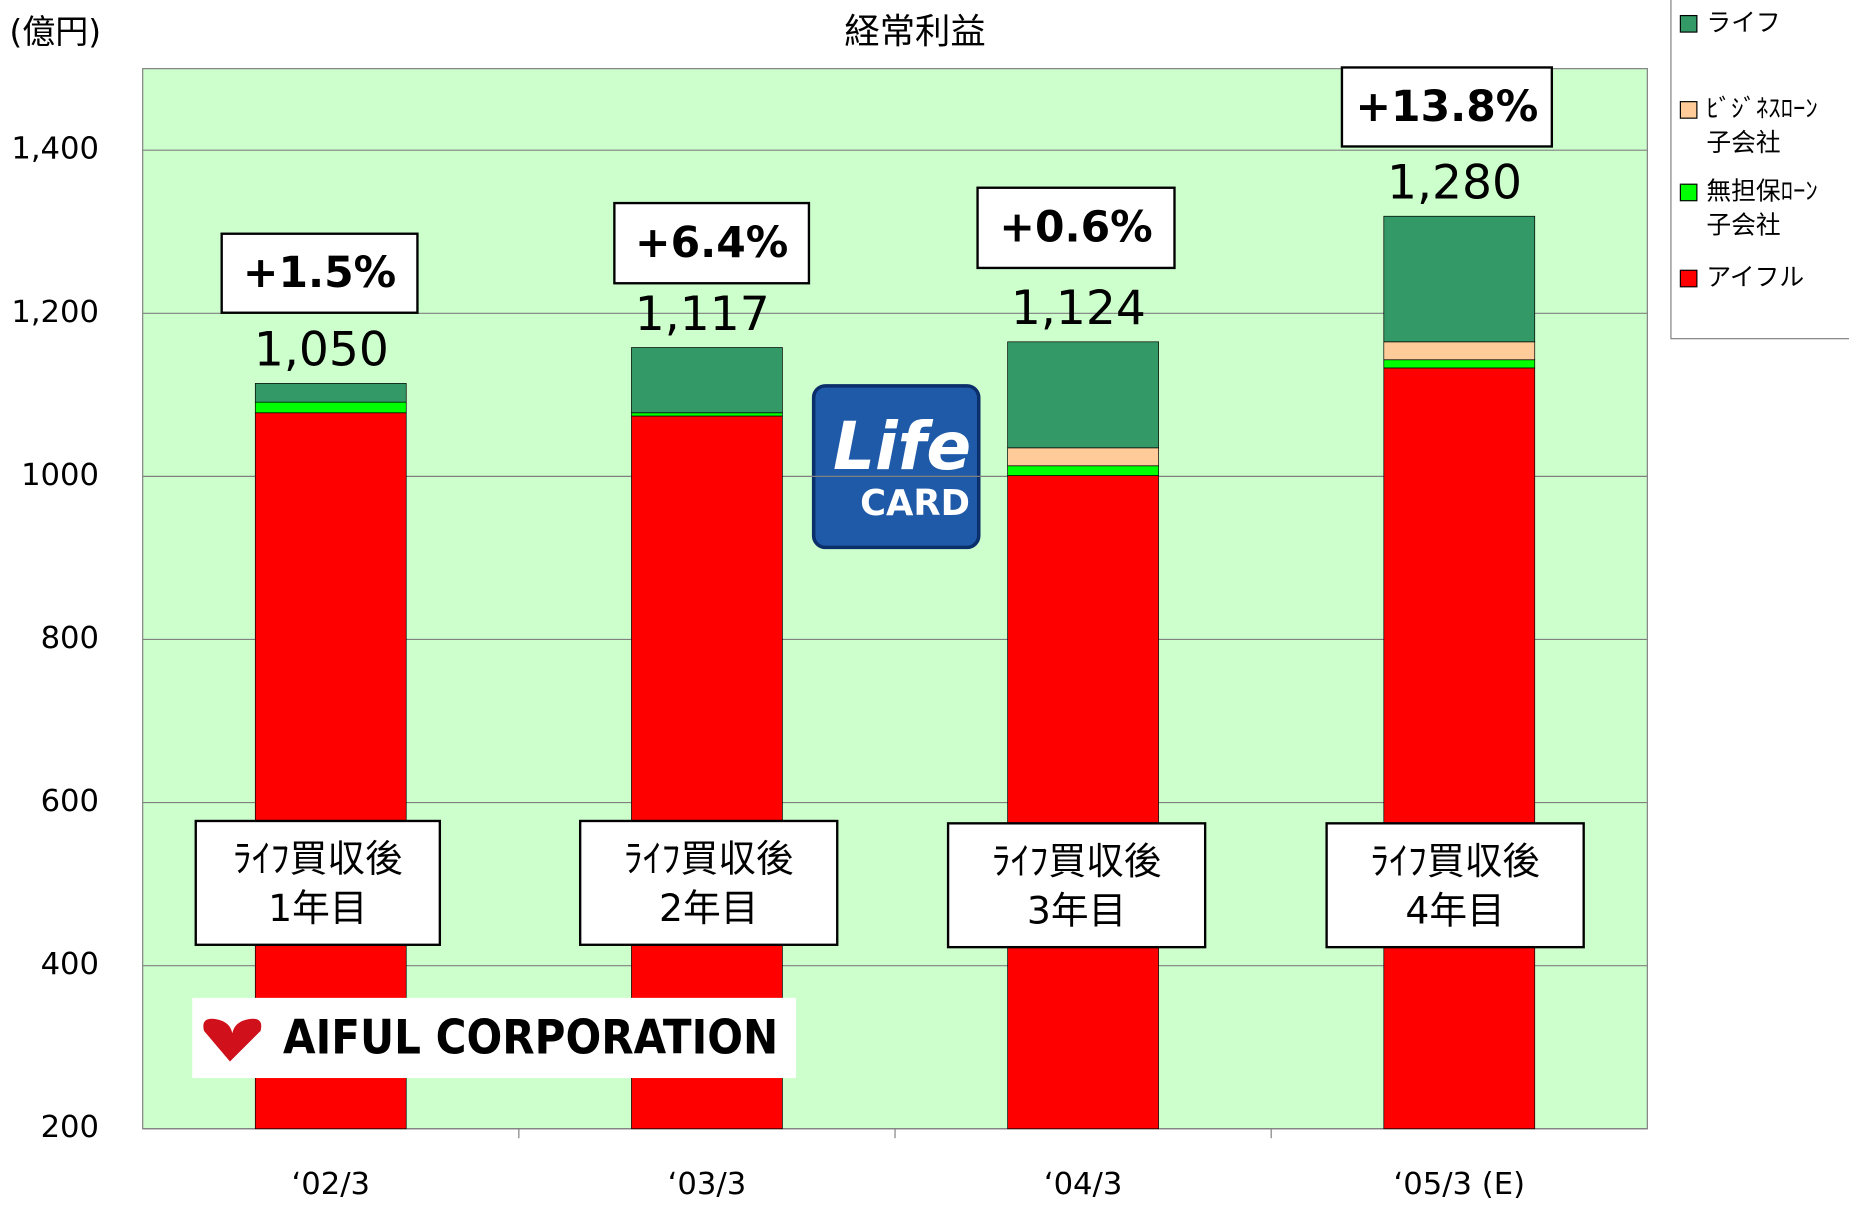 The image size is (1849, 1208). I want to click on life-card-logo: Life CARD, so click(896, 467).